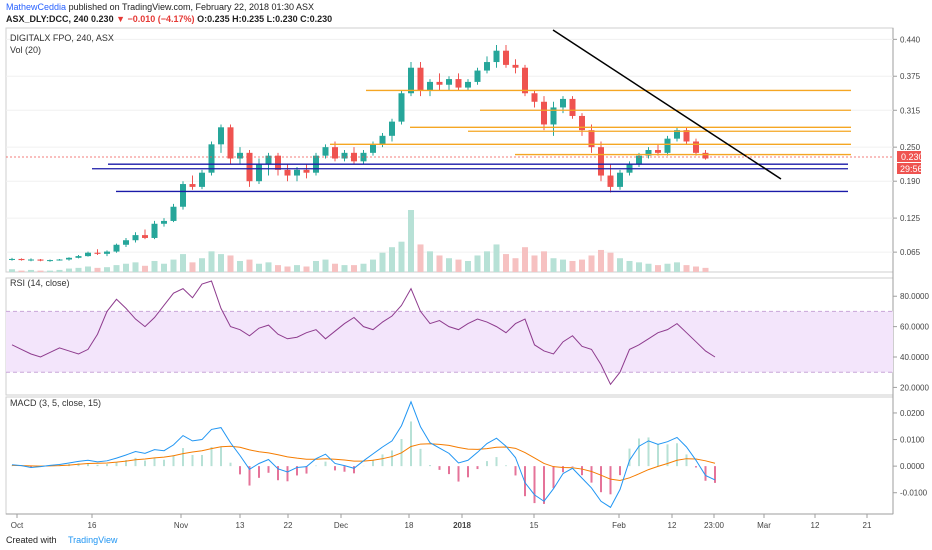 This screenshot has width=932, height=550. Describe the element at coordinates (17, 525) in the screenshot. I see `time-tick-label: Oct` at that location.